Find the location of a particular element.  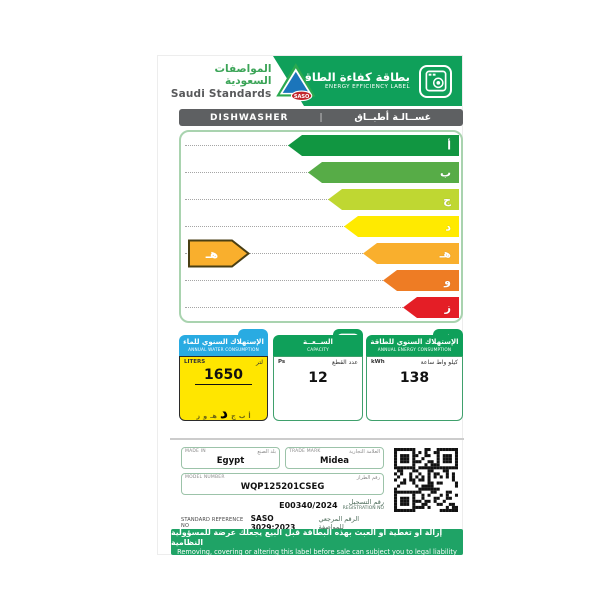

registration-row: E00340/2024 رقم التسجيل REGISTRATION NO is located at coordinates (282, 505).